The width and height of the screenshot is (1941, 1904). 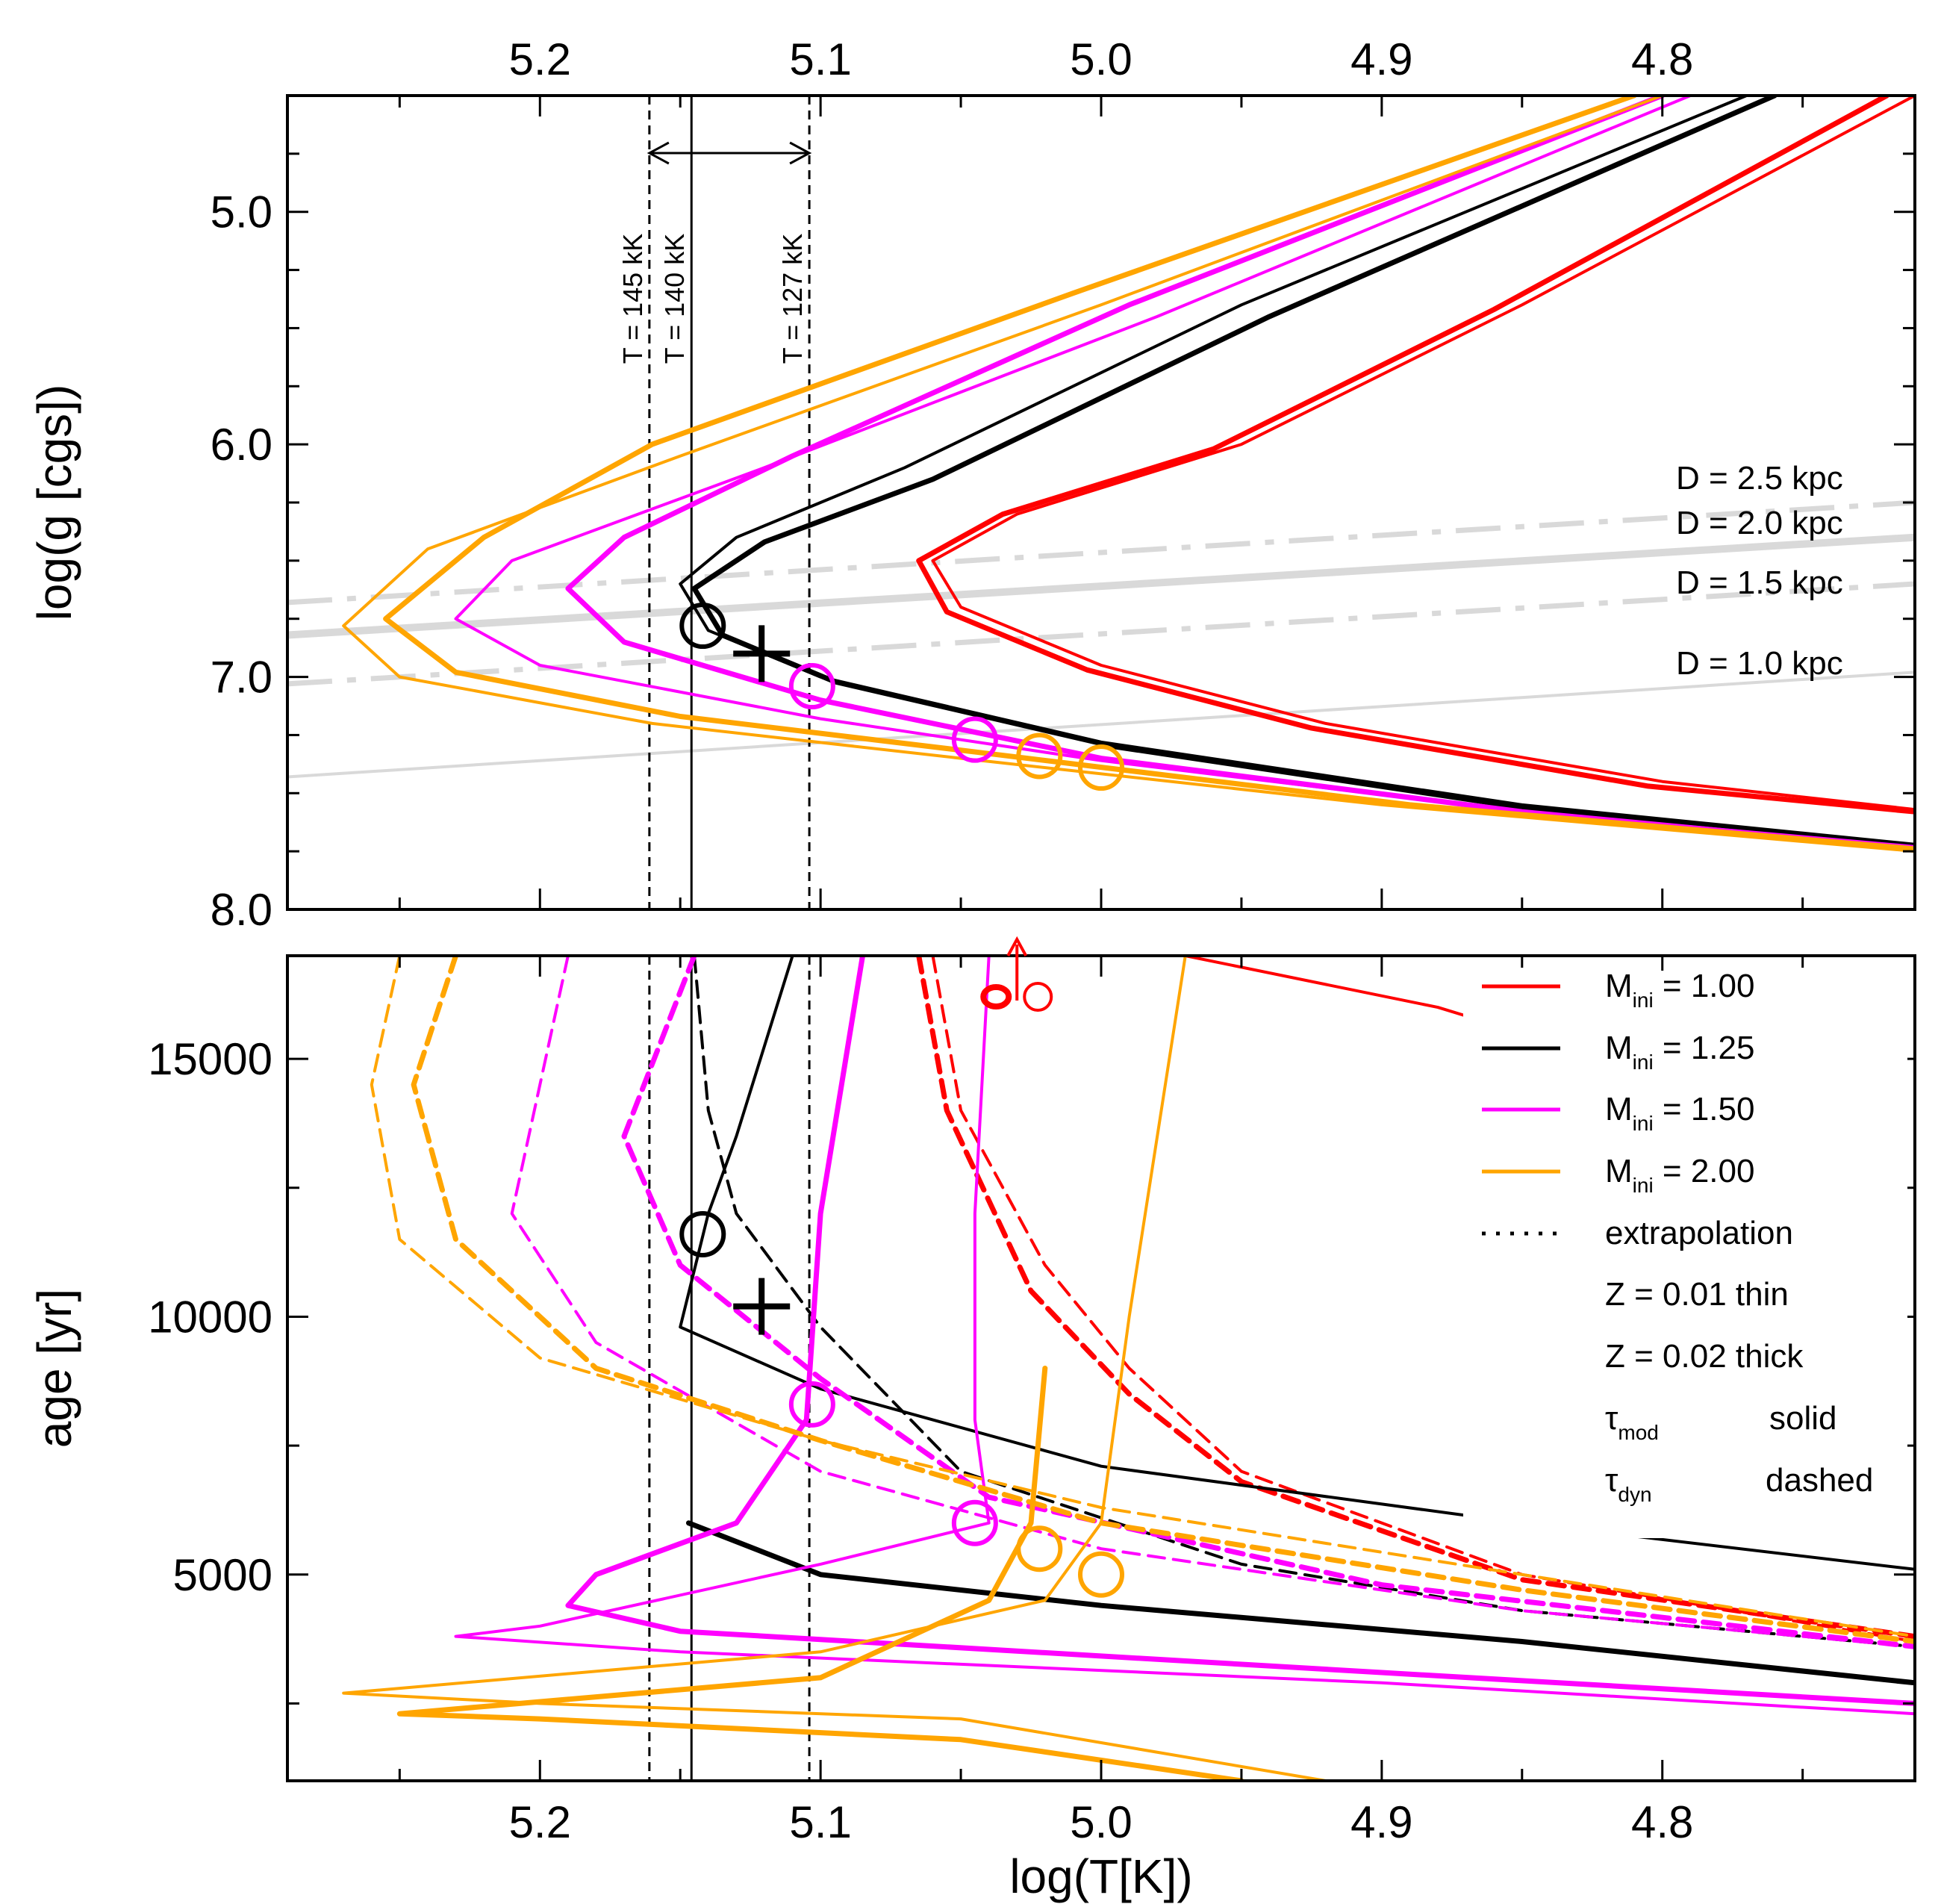 I want to click on x-tick-label: 5.2, so click(x=540, y=1822).